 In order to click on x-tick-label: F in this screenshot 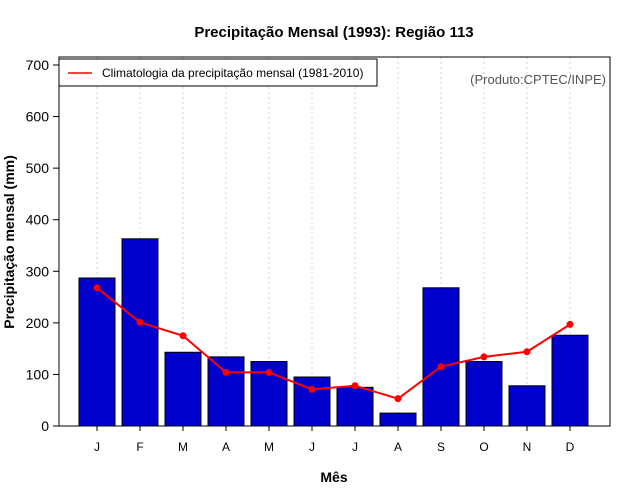, I will do `click(139, 447)`.